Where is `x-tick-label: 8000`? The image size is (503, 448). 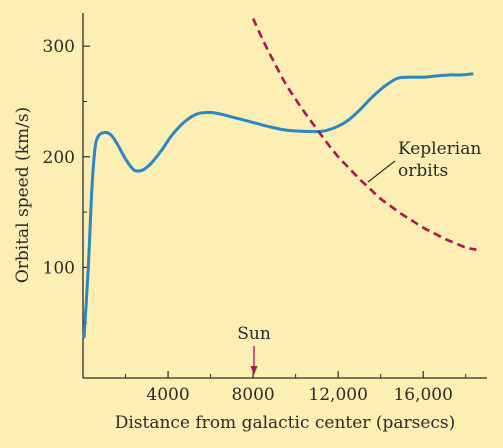
x-tick-label: 8000 is located at coordinates (252, 395).